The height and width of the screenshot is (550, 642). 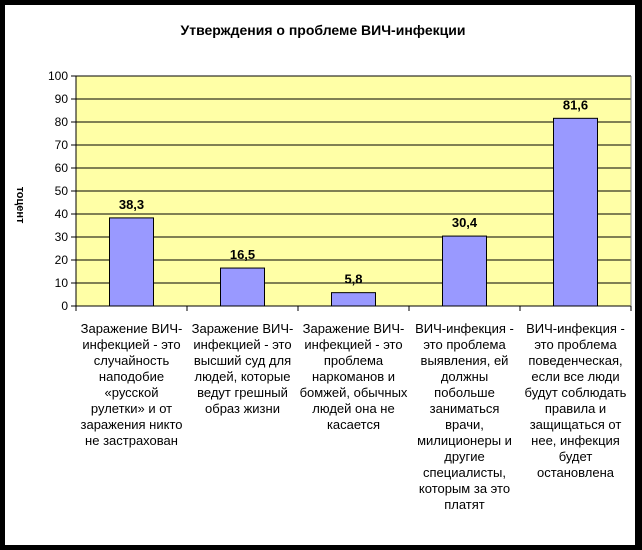 I want to click on y-tick-label: 100, so click(x=58, y=76).